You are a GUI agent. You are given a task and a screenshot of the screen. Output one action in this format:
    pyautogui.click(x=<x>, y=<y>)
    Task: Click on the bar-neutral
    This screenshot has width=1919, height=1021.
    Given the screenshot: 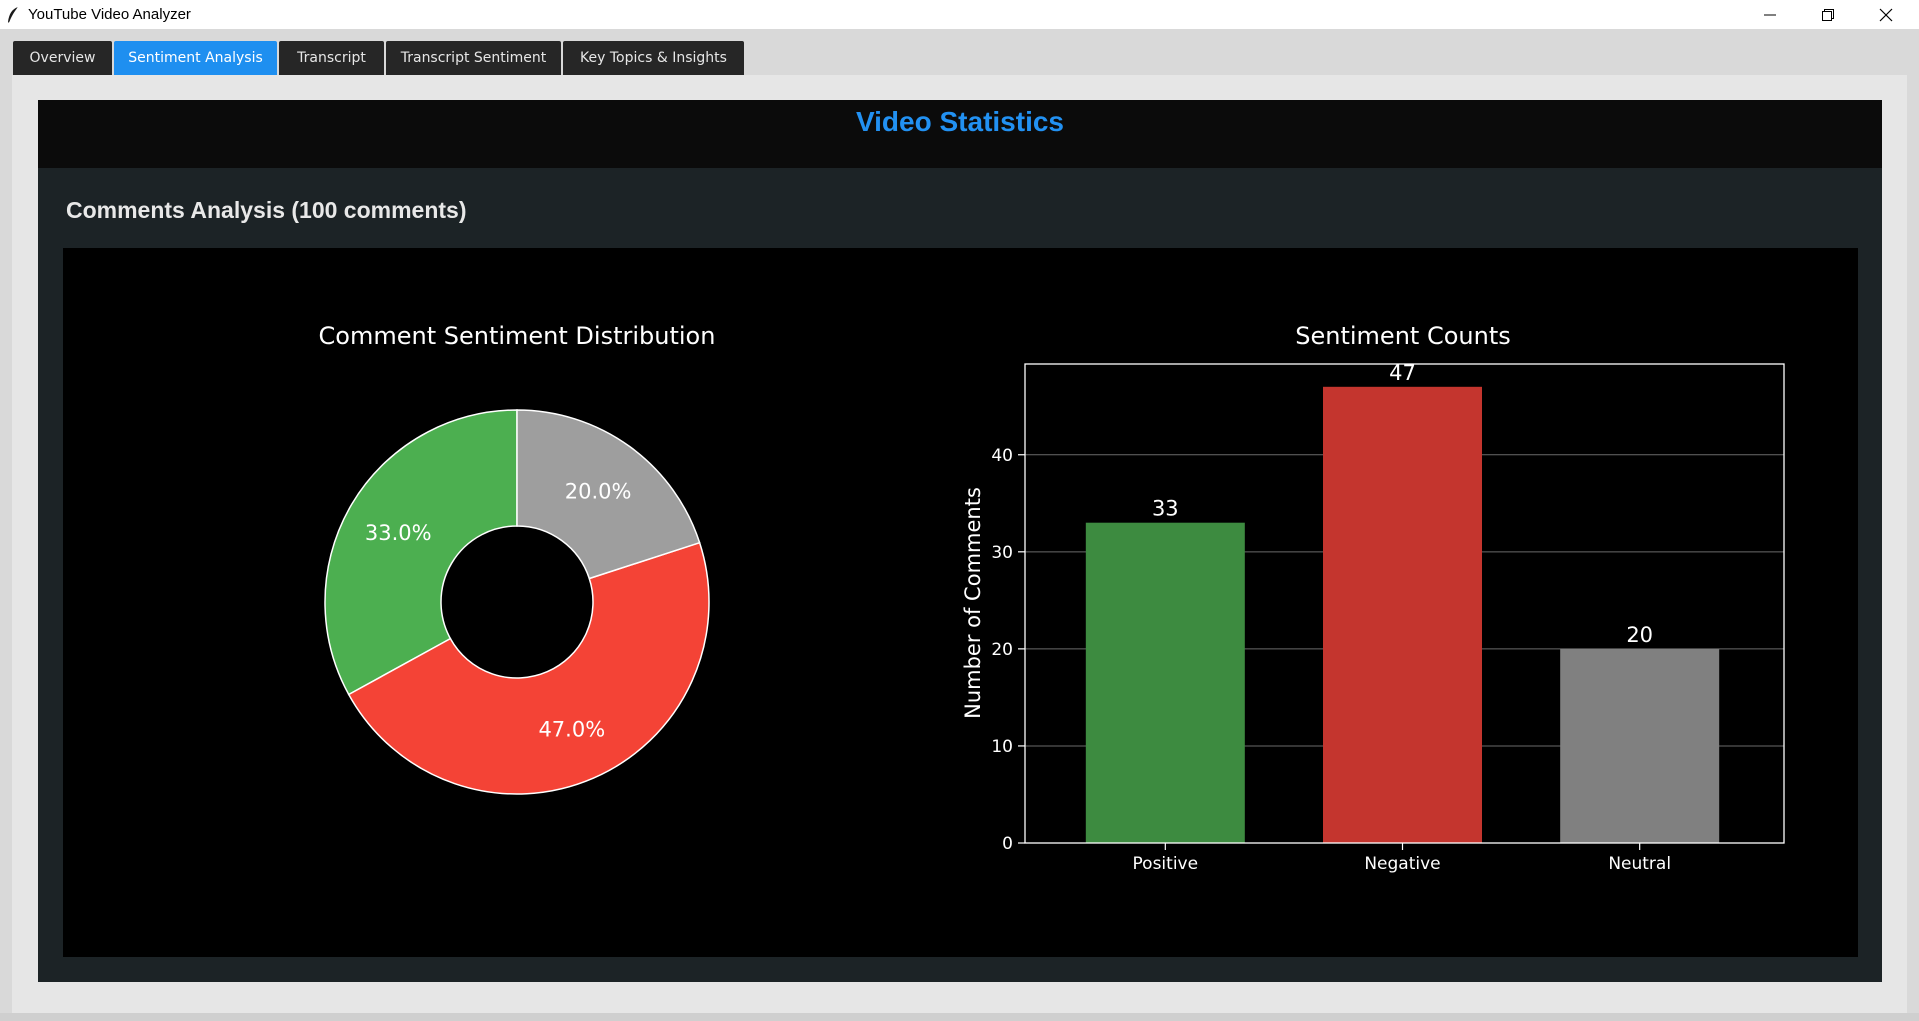 What is the action you would take?
    pyautogui.click(x=1640, y=745)
    